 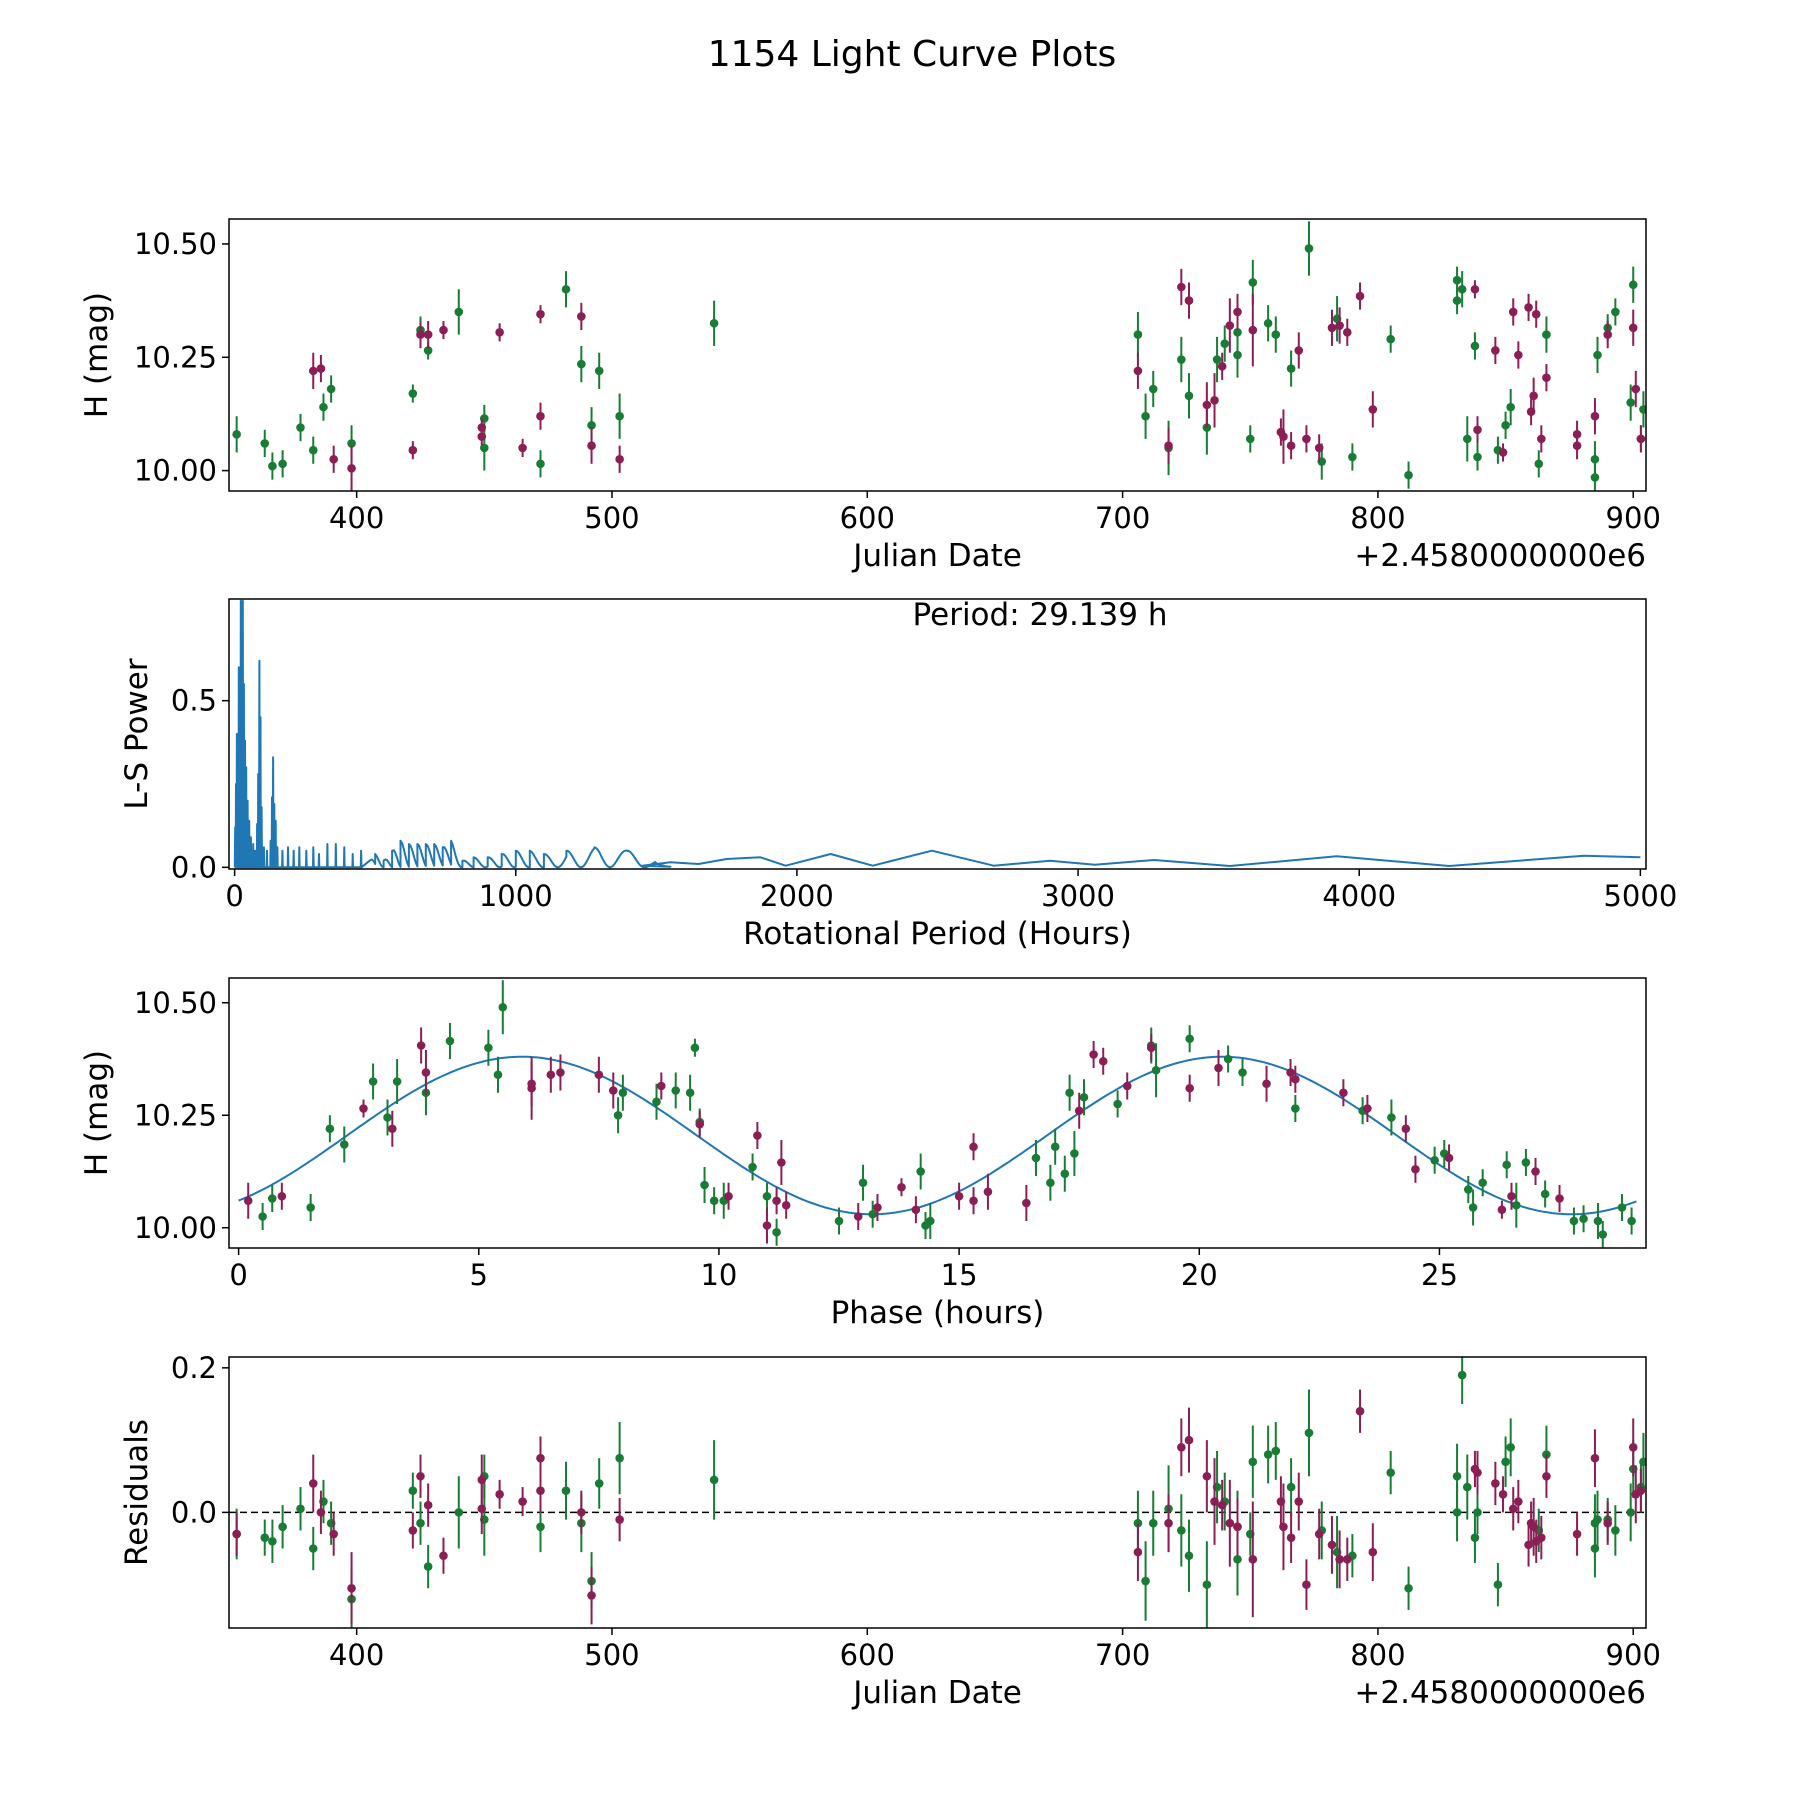 What do you see at coordinates (937, 1492) in the screenshot?
I see `plot-area` at bounding box center [937, 1492].